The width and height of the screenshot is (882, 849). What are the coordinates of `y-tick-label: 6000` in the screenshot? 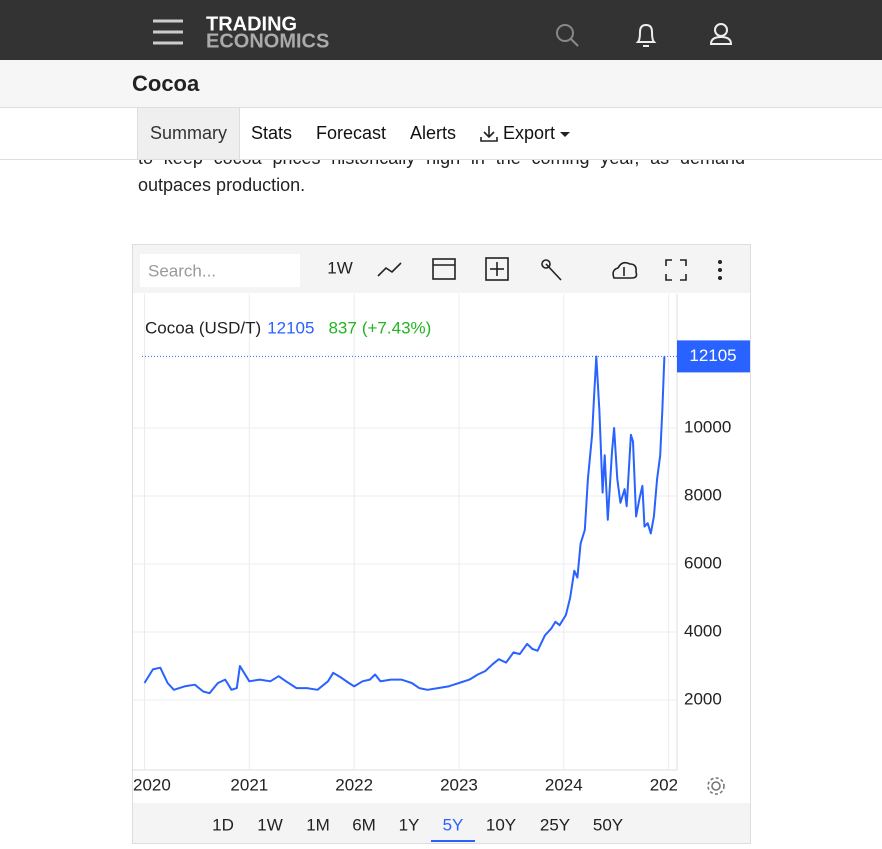 It's located at (703, 562).